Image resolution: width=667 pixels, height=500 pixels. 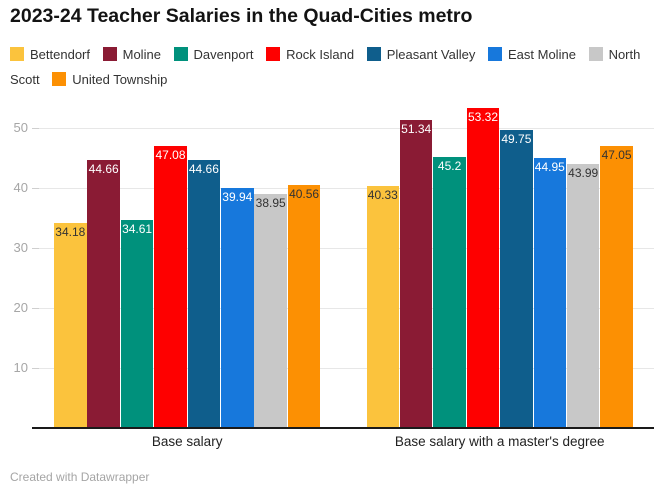 What do you see at coordinates (449, 292) in the screenshot?
I see `bar-davenport: 45.2` at bounding box center [449, 292].